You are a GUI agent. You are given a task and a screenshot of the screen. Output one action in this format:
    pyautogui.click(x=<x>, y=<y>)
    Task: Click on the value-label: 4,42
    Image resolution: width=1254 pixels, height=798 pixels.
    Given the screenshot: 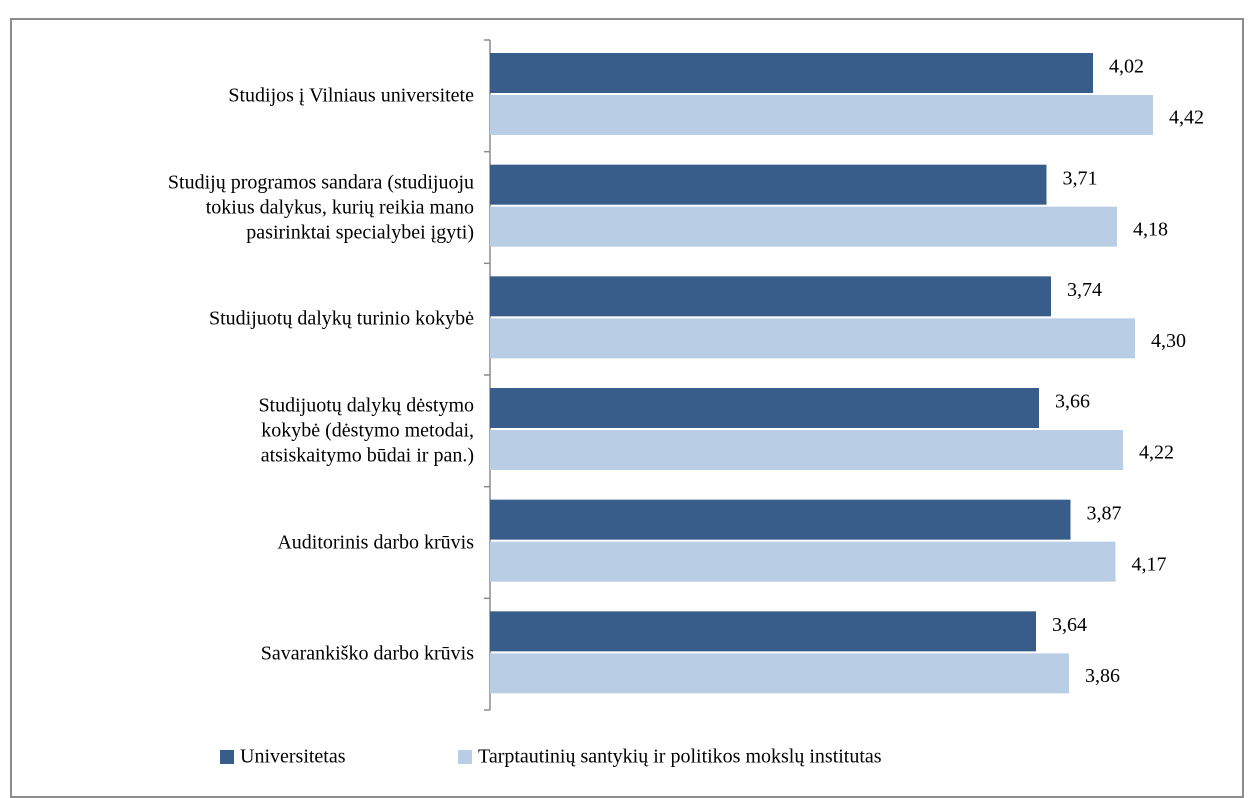 What is the action you would take?
    pyautogui.click(x=1186, y=118)
    